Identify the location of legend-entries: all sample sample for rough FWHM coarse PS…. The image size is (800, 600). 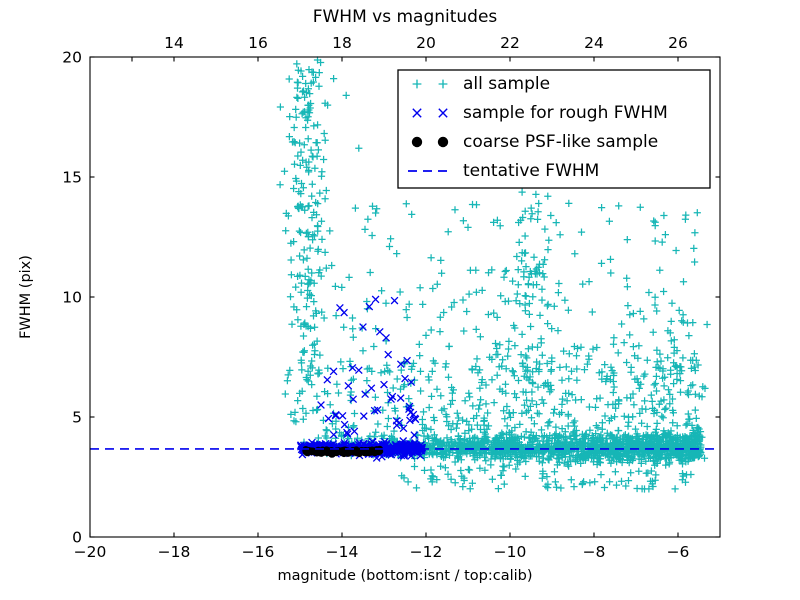
(538, 127).